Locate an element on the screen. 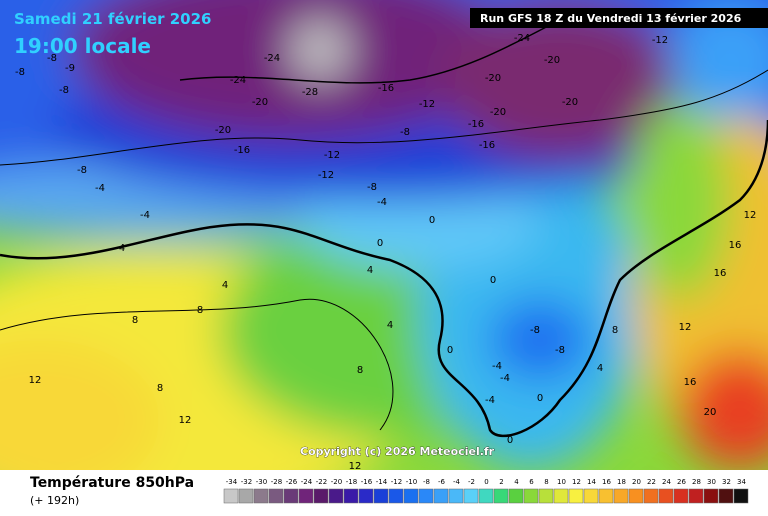 Image resolution: width=768 pixels, height=516 pixels. forecast-date: Samedi 21 février 2026 is located at coordinates (112, 19).